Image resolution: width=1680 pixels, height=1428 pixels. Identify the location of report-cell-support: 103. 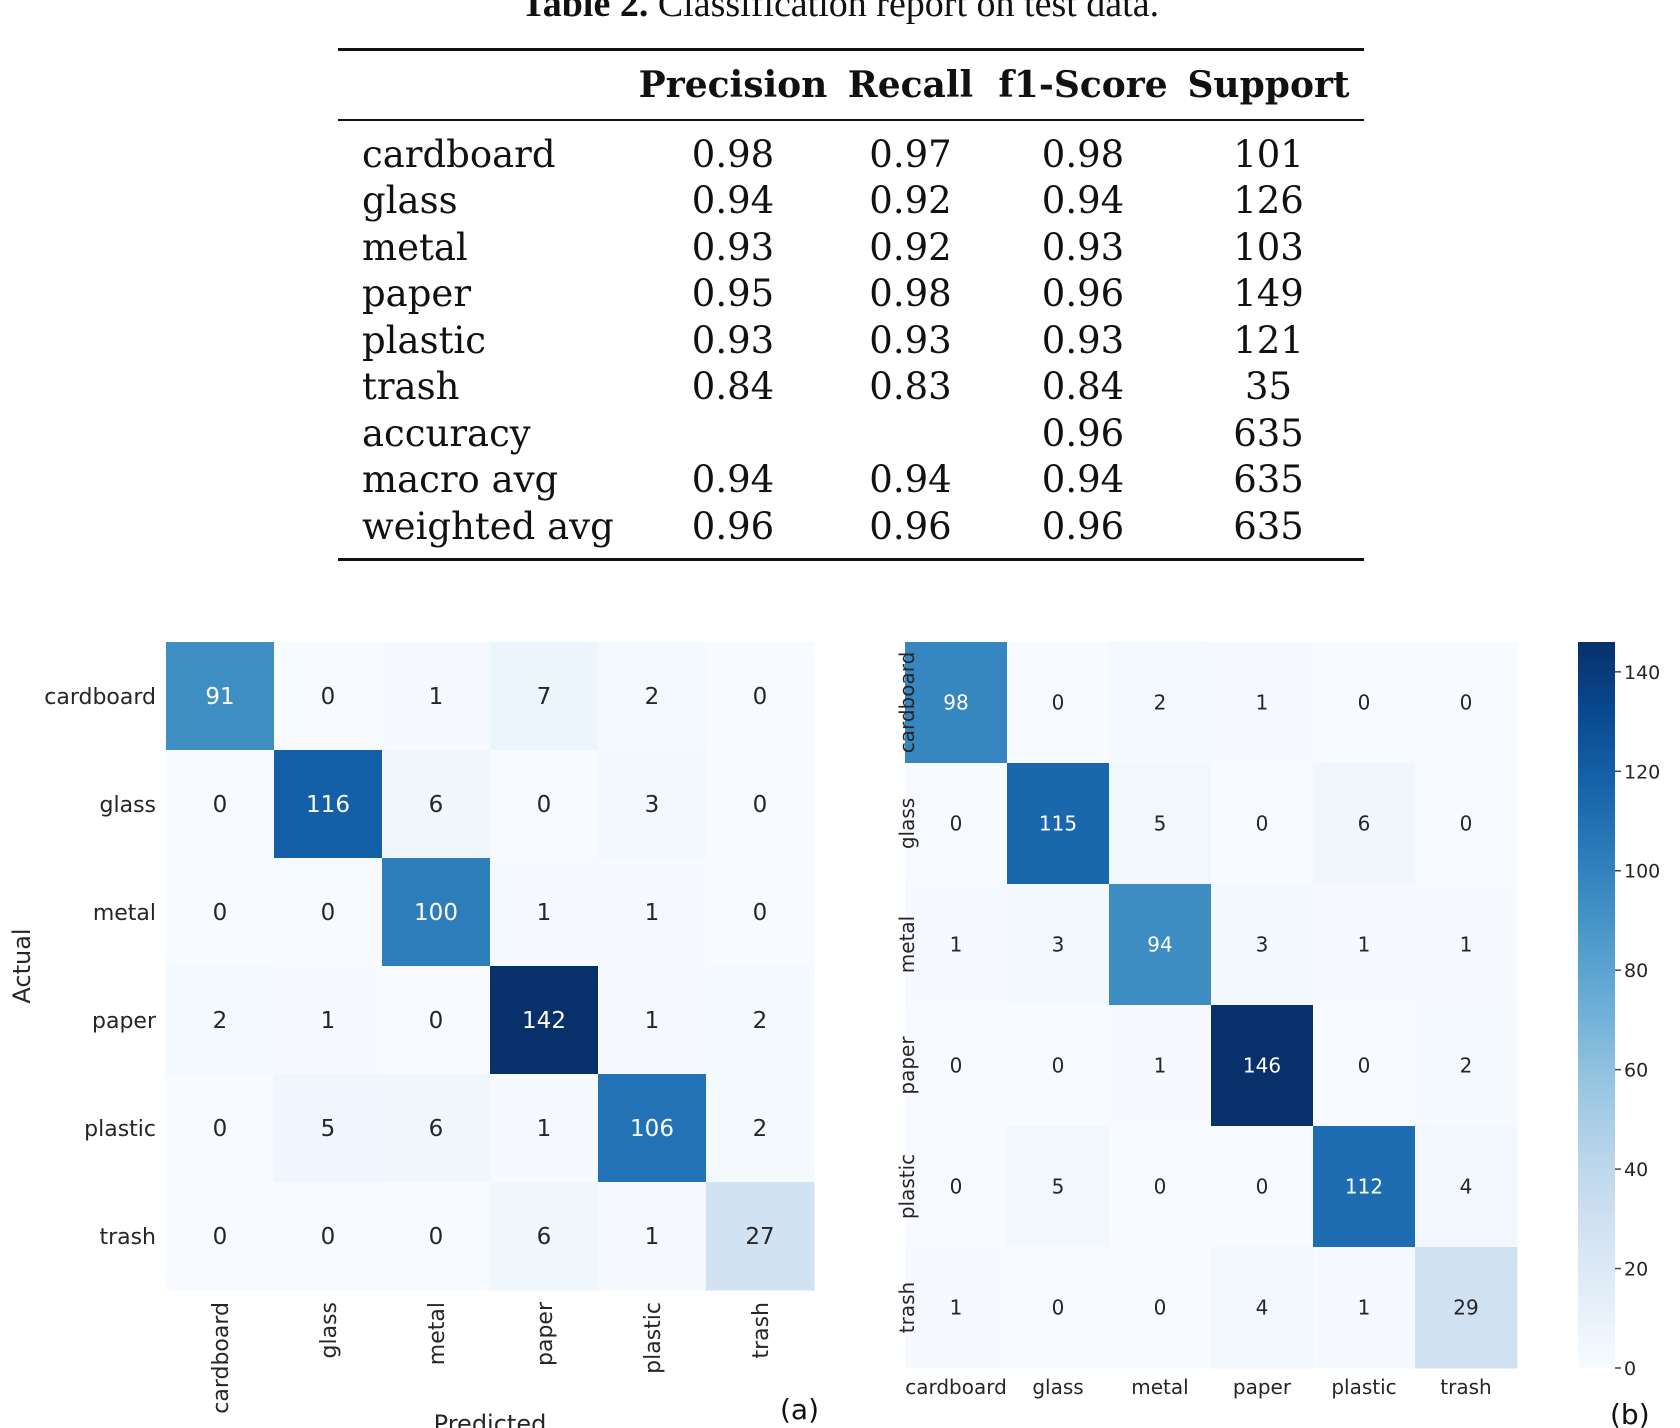
(1268, 247).